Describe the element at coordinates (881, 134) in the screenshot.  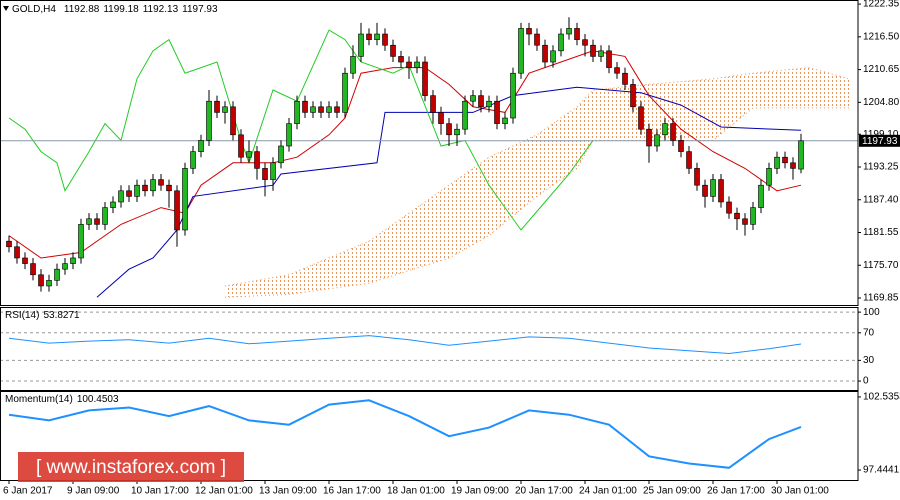
I see `y-tick-label: 1199.10` at that location.